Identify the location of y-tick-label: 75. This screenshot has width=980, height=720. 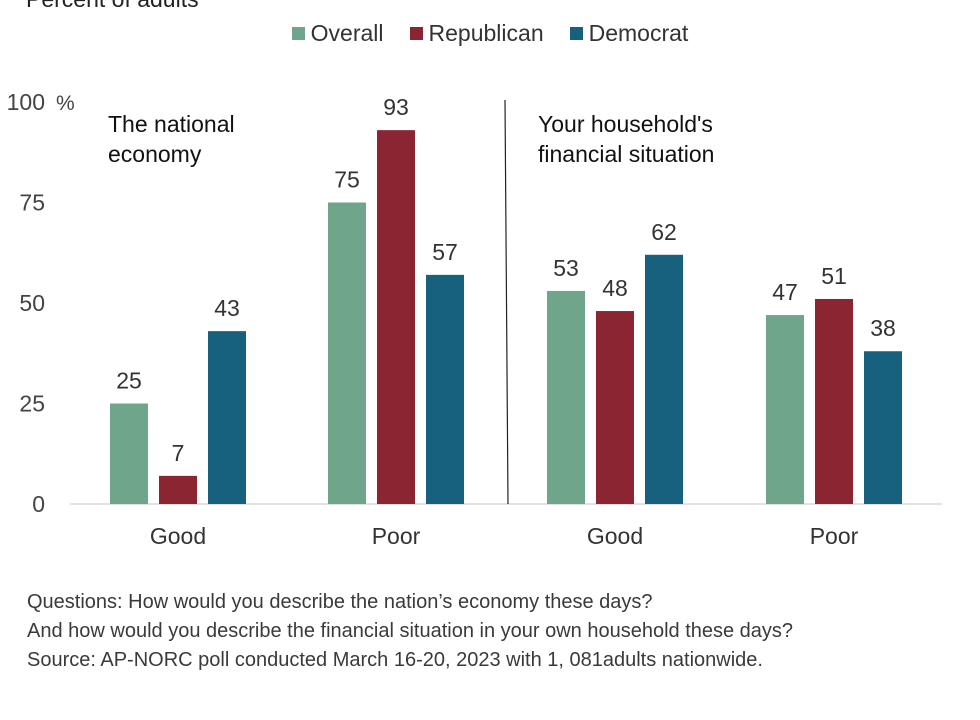
(32, 203).